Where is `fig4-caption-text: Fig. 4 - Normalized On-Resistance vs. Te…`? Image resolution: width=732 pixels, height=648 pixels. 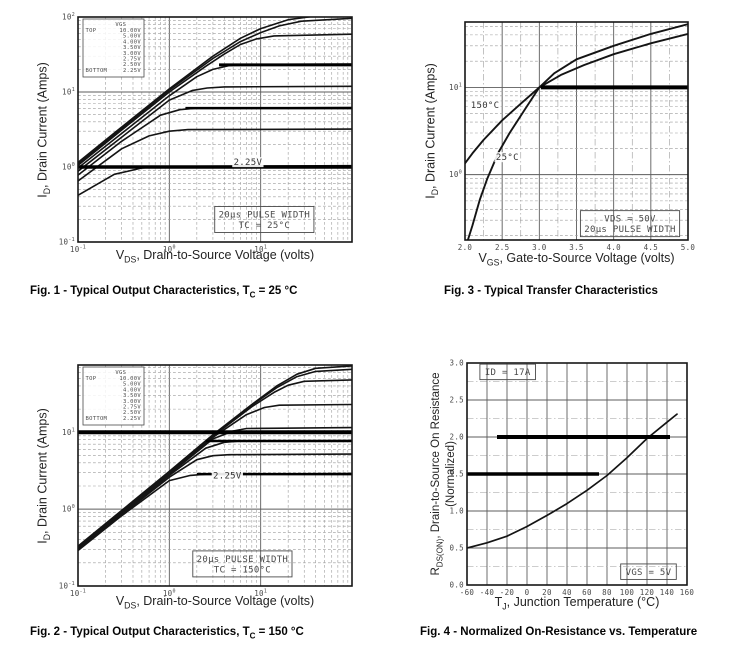 fig4-caption-text: Fig. 4 - Normalized On-Resistance vs. Te… is located at coordinates (559, 632).